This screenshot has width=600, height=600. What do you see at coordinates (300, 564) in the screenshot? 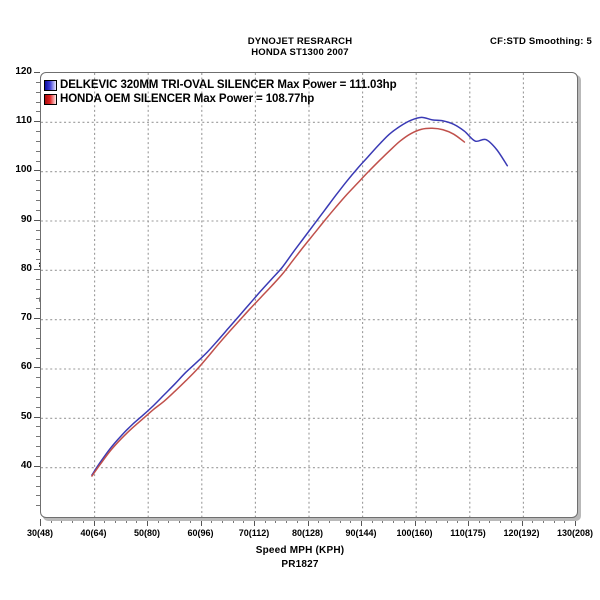
I see `x-axis-subtitle: PR1827` at bounding box center [300, 564].